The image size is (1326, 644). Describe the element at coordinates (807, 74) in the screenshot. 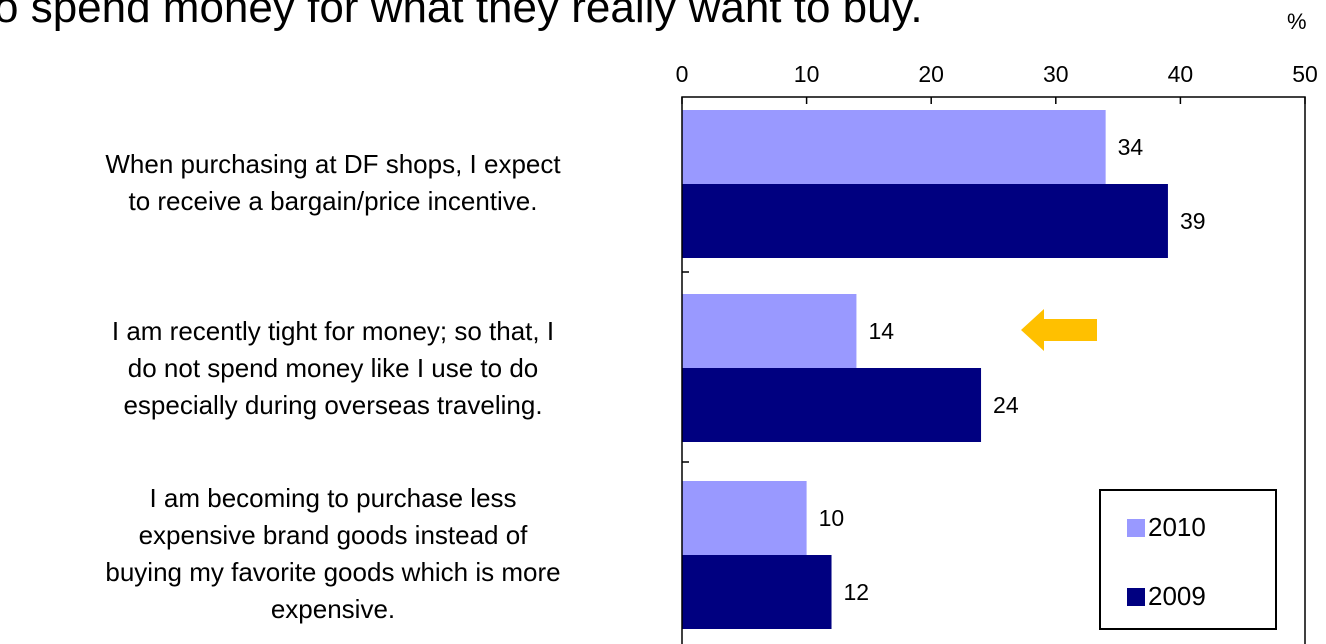

I see `x-tick-label-10: 10` at that location.